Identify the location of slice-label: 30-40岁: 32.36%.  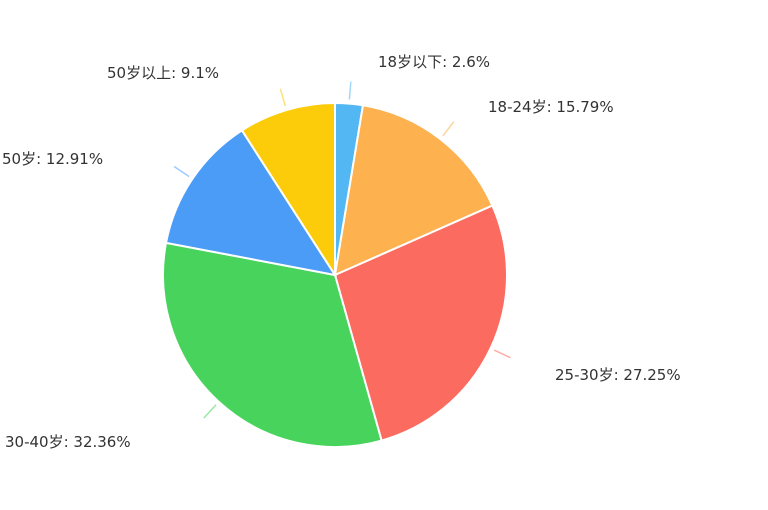
(68, 442).